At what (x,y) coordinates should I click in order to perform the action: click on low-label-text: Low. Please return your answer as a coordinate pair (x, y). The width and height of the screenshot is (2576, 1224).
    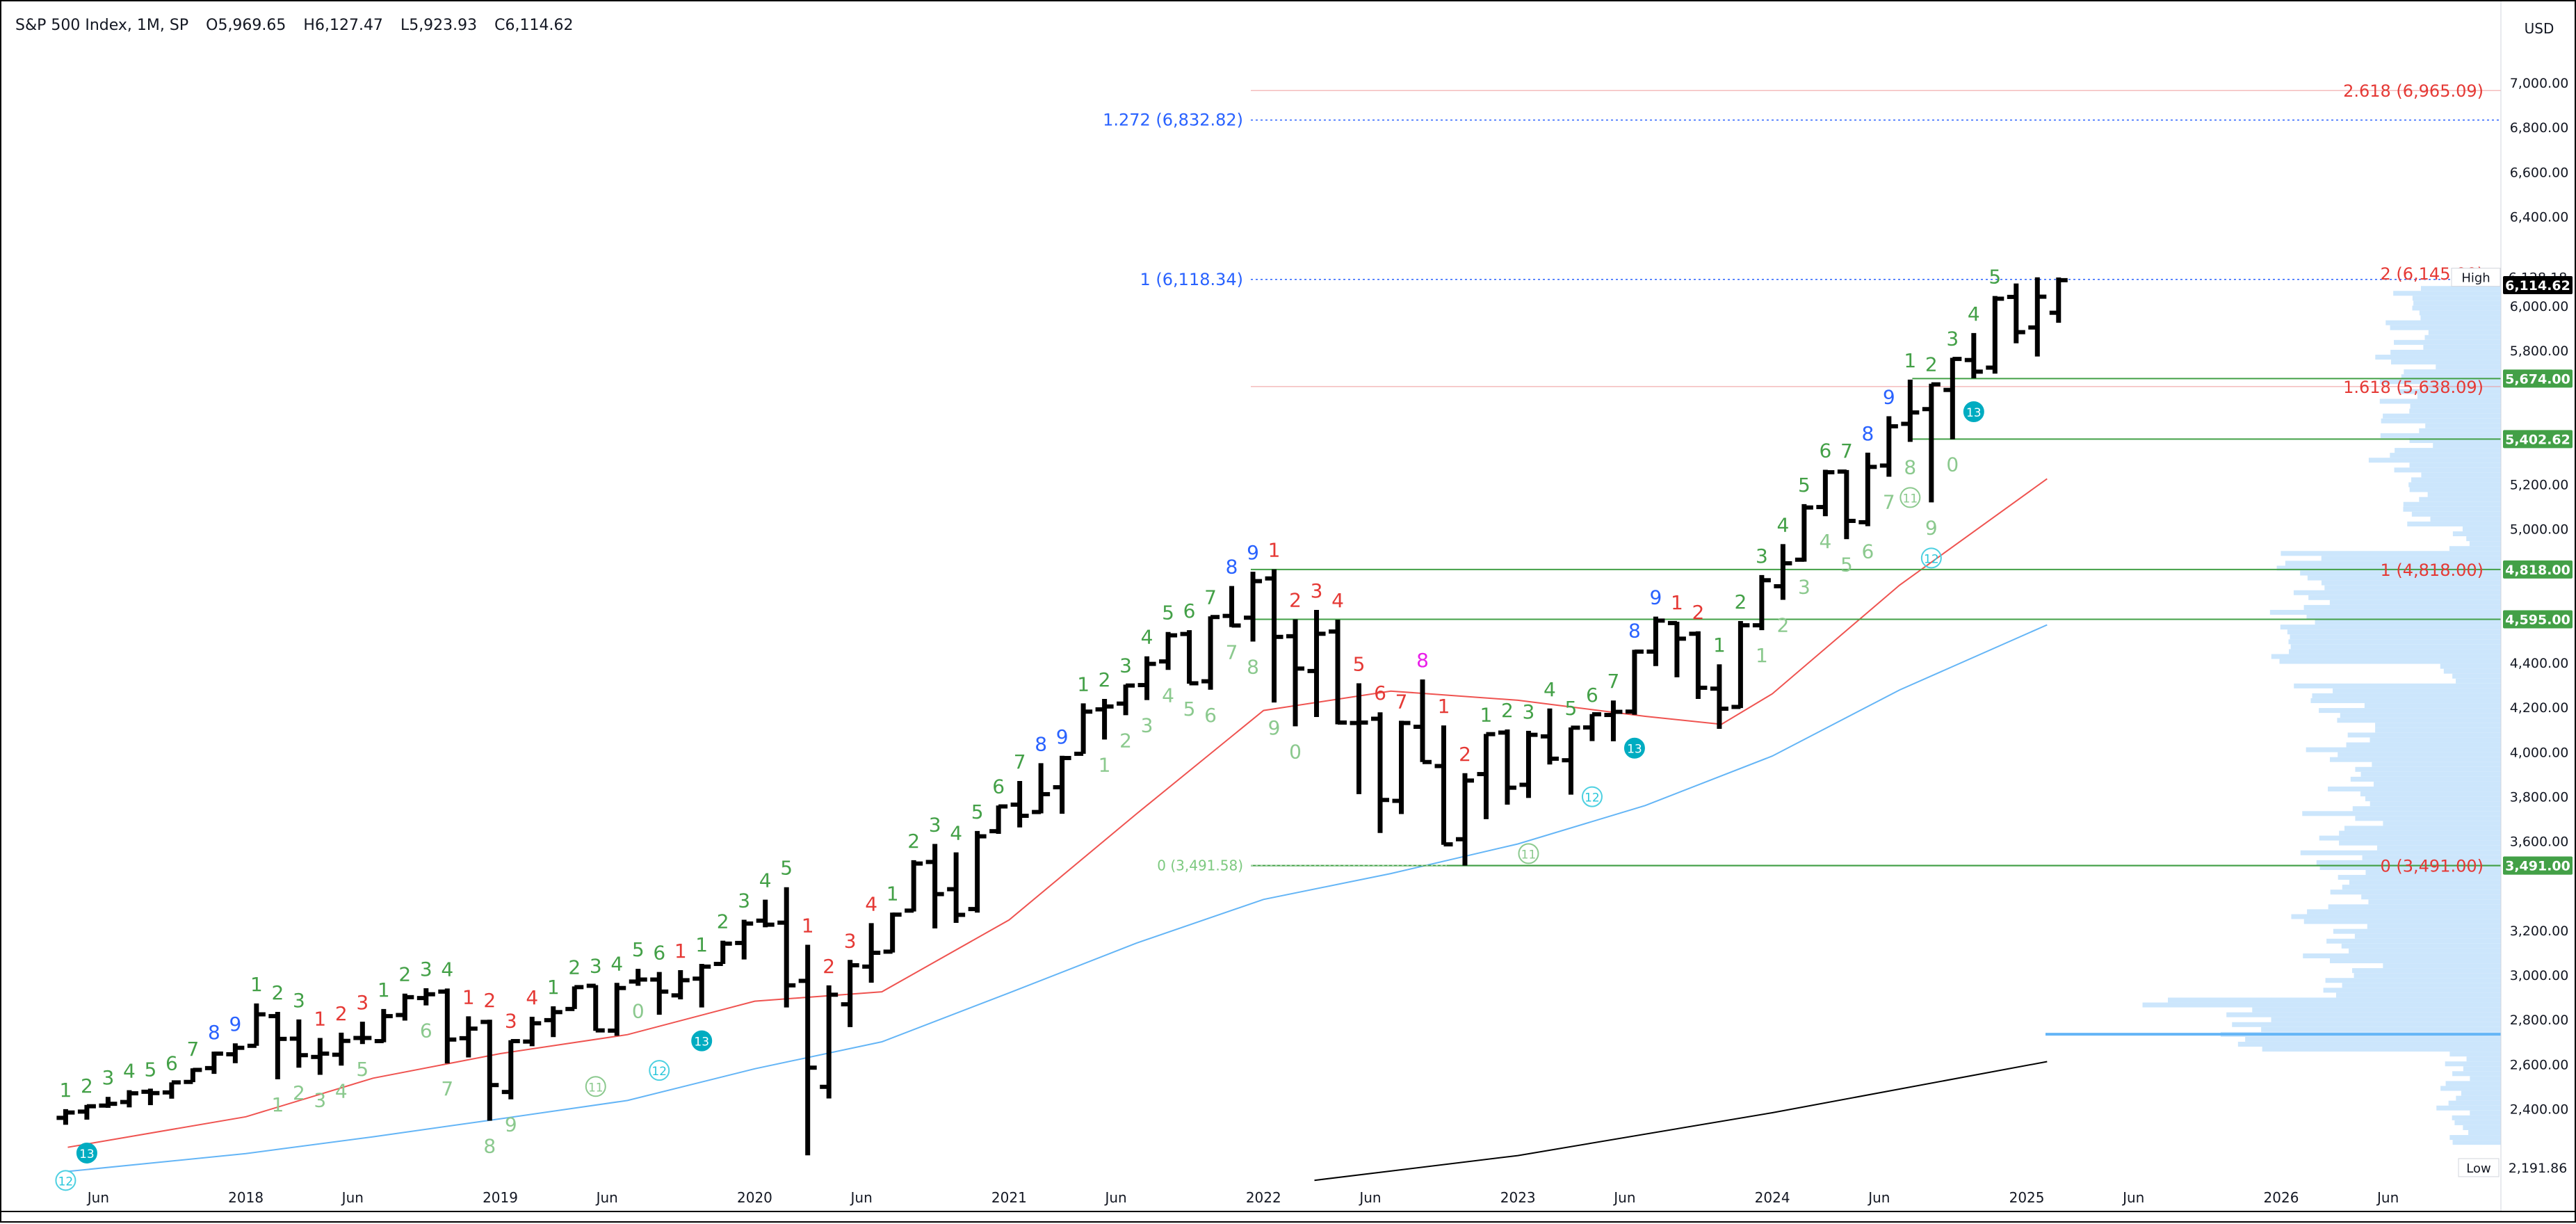
    Looking at the image, I should click on (2478, 1168).